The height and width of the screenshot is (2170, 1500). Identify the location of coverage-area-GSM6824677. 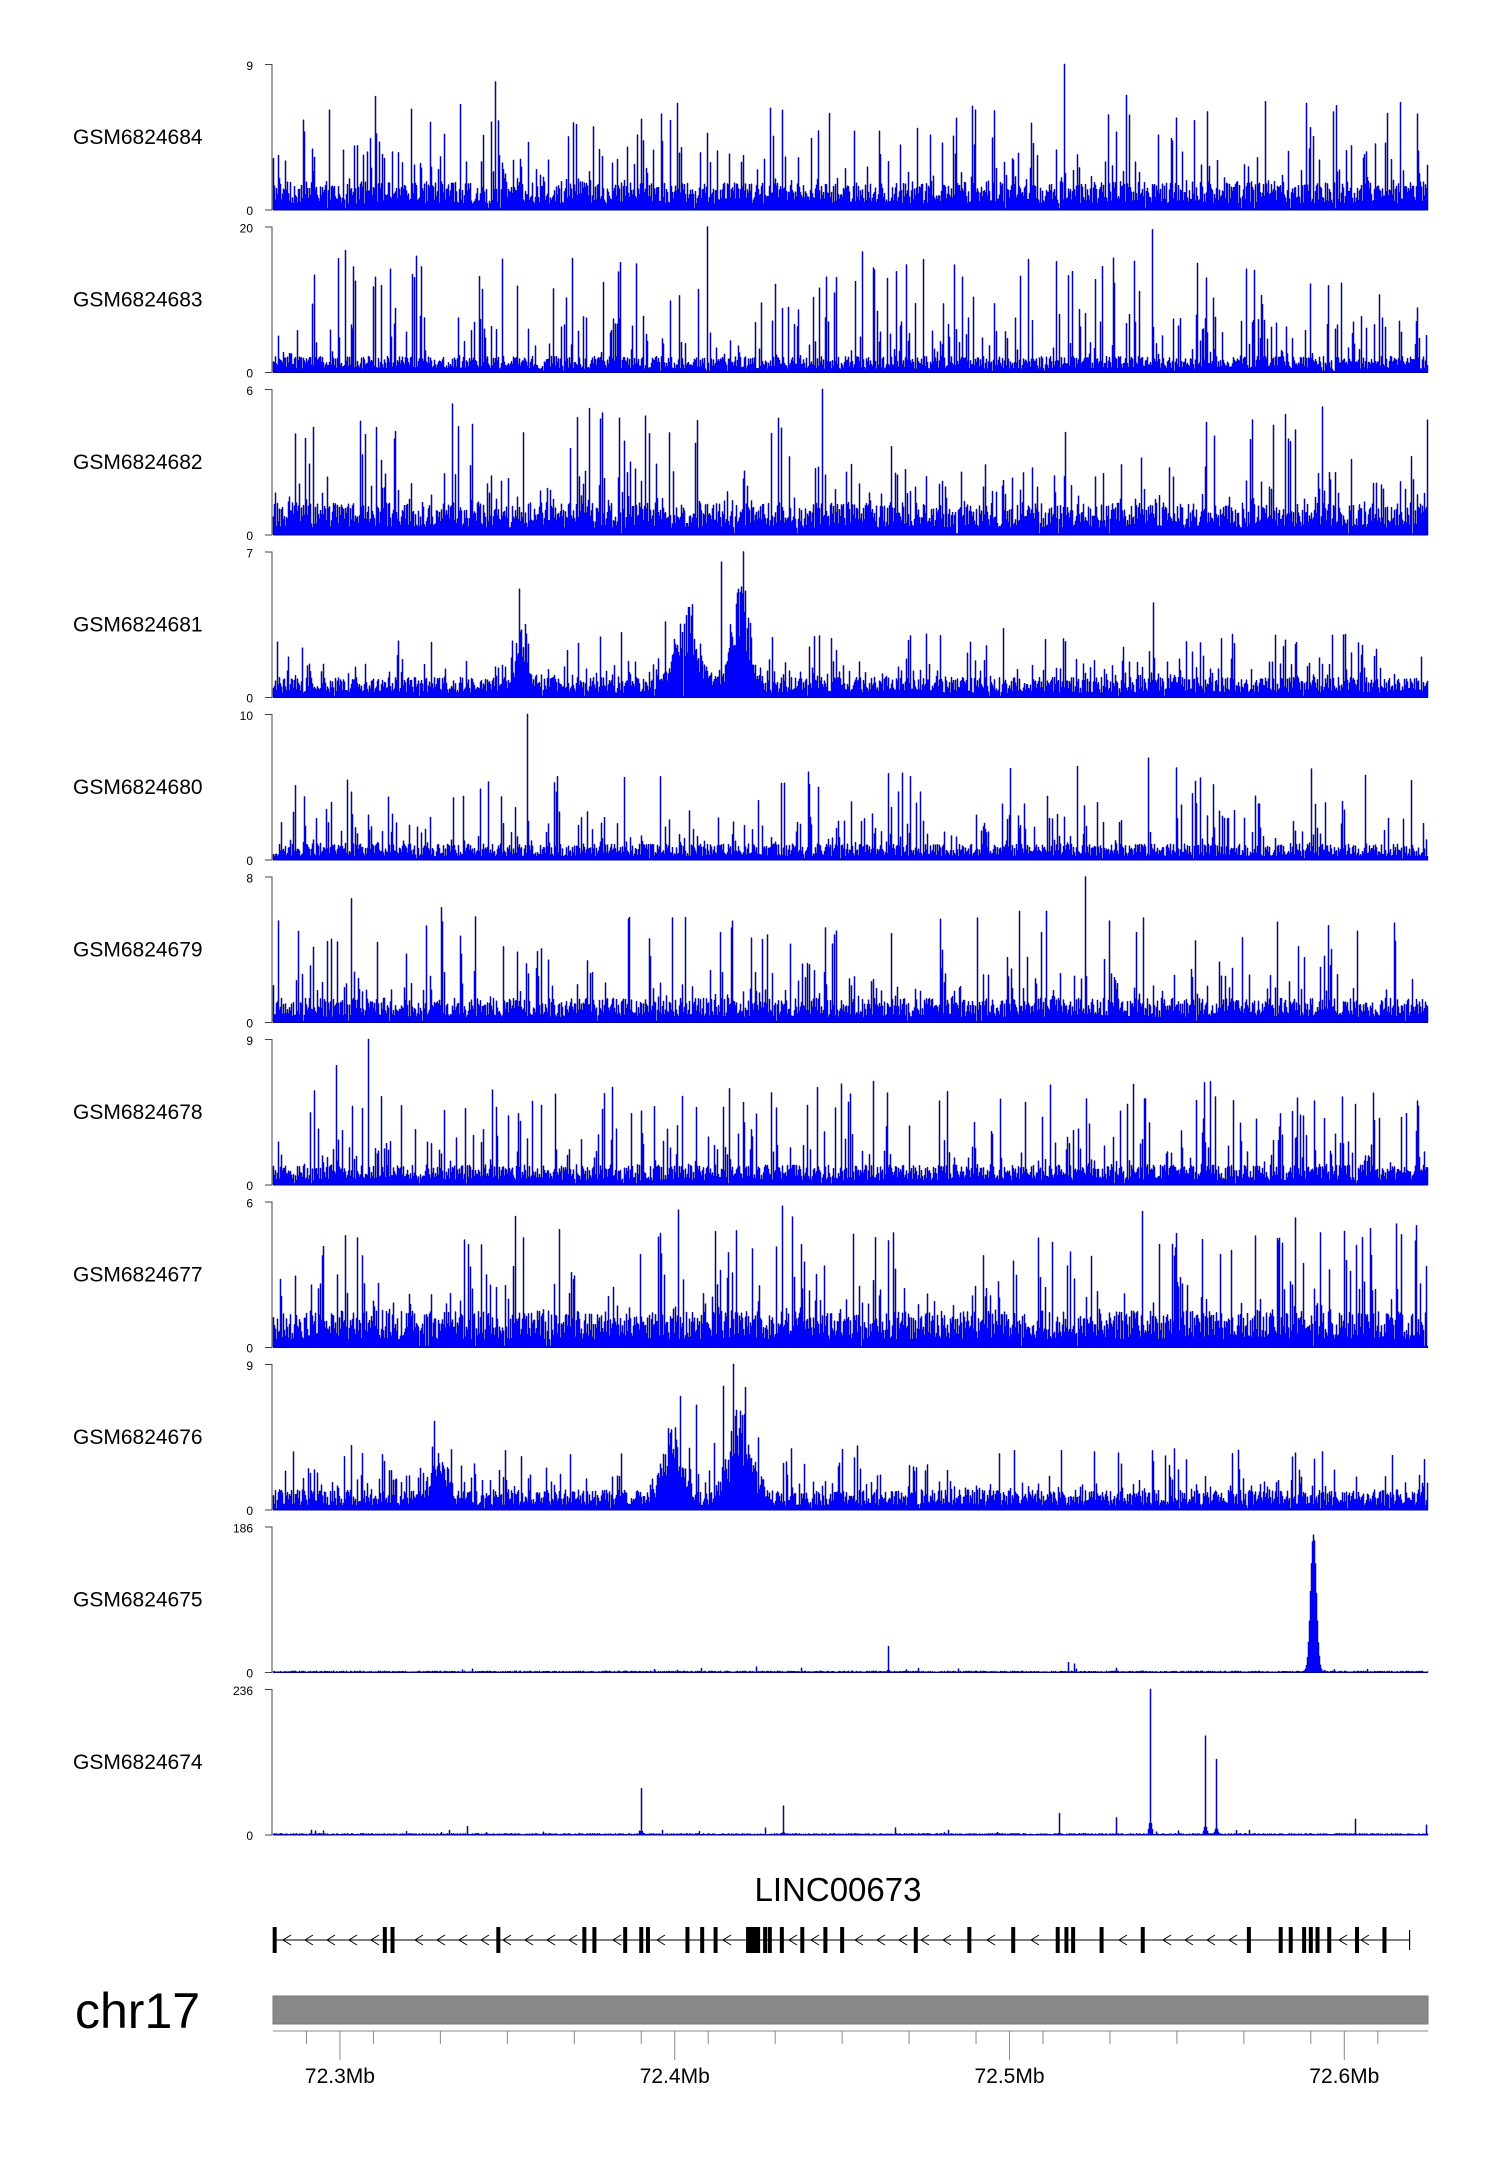
(850, 1276).